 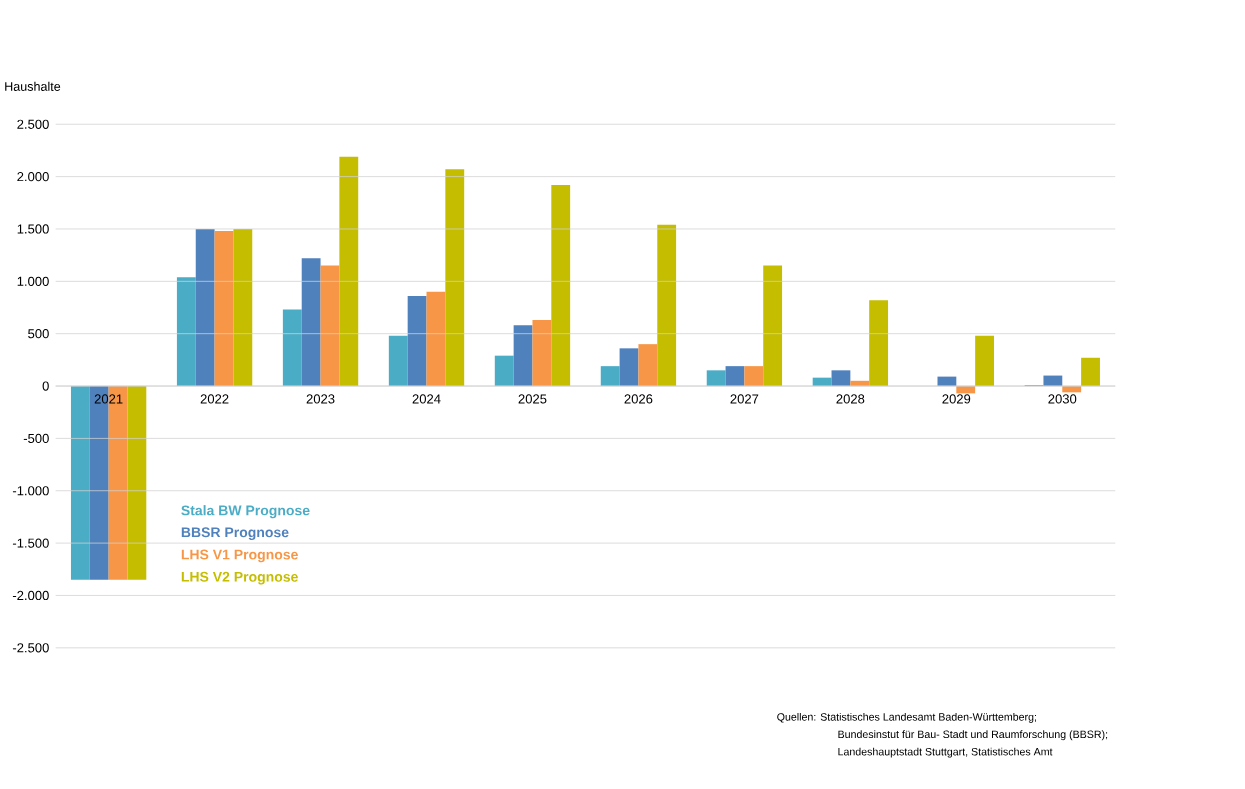 I want to click on y-tick-label: 2.000, so click(x=33, y=176).